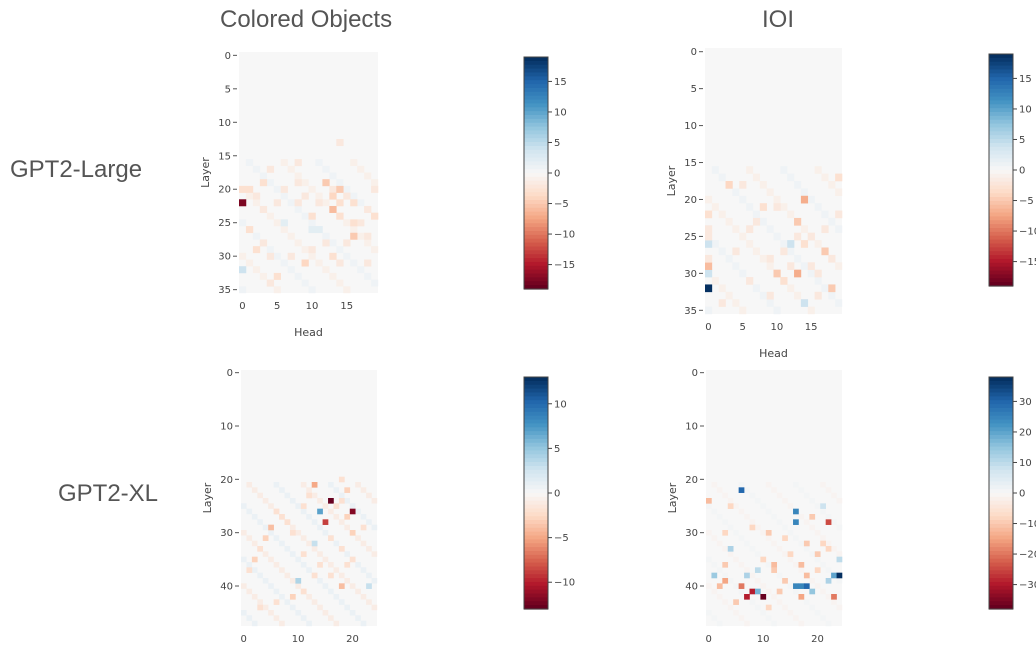  Describe the element at coordinates (1025, 79) in the screenshot. I see `colorbar-tick-label: 15` at that location.